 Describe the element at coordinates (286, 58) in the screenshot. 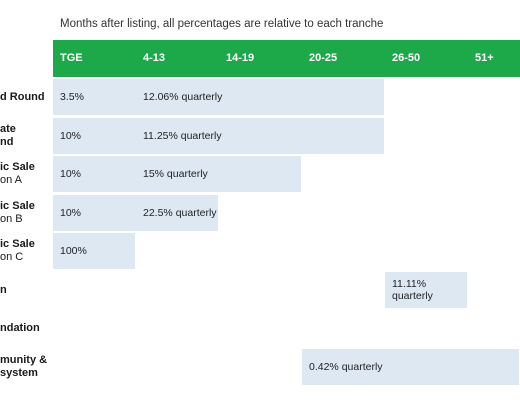

I see `column-header-bar: TGE 4-13 14-19 20-25 26-50 51+` at that location.